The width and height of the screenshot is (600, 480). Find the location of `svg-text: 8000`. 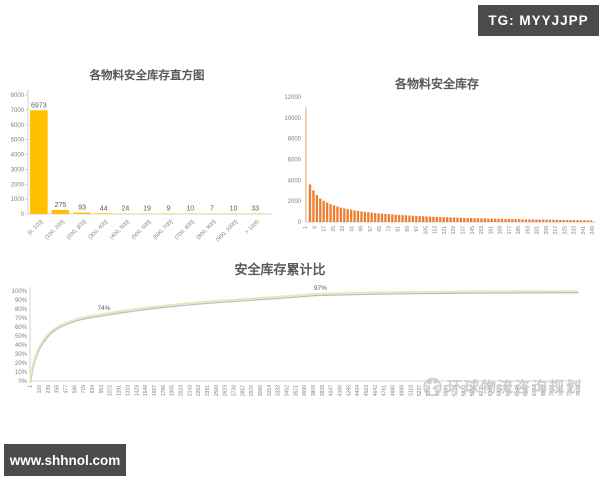

svg-text: 8000 is located at coordinates (18, 96).